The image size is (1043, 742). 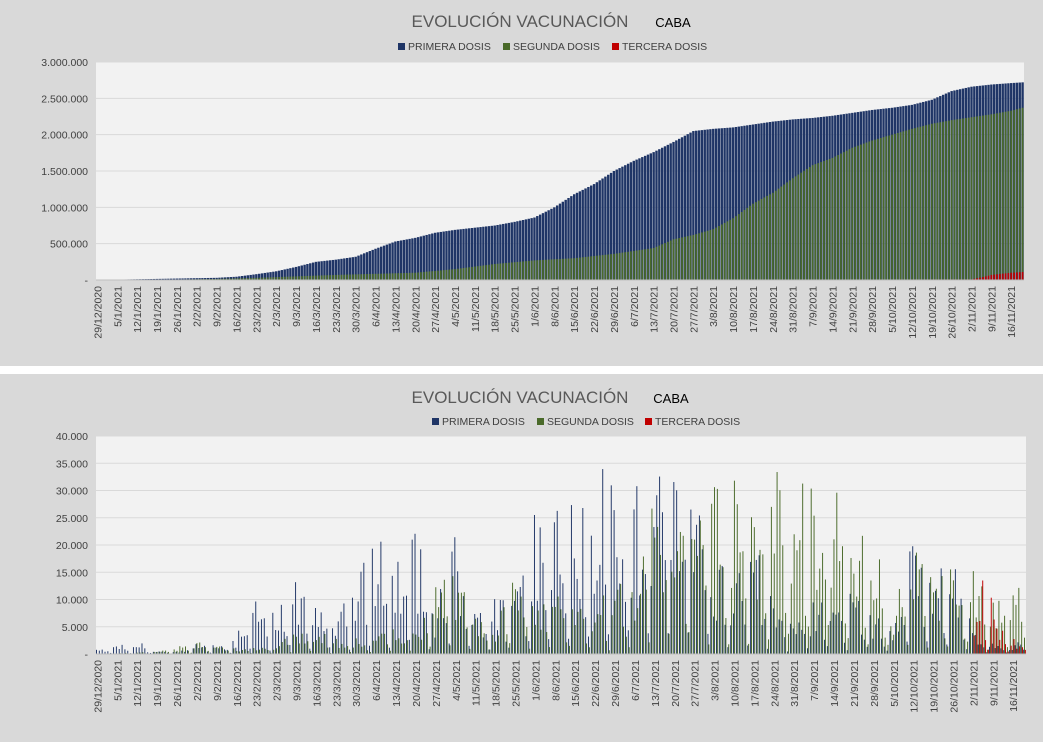 What do you see at coordinates (457, 680) in the screenshot?
I see `x-tick-label: 4/5/2021` at bounding box center [457, 680].